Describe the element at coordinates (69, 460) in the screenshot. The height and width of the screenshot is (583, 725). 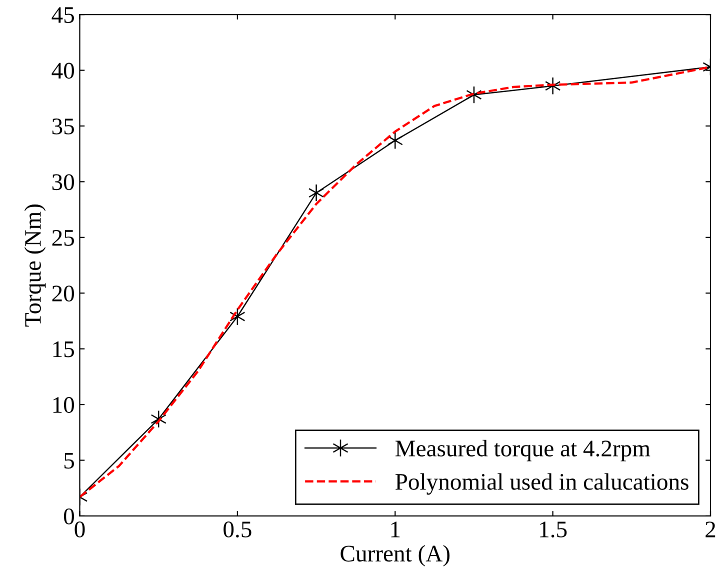
I see `y-tick-label: 5` at that location.